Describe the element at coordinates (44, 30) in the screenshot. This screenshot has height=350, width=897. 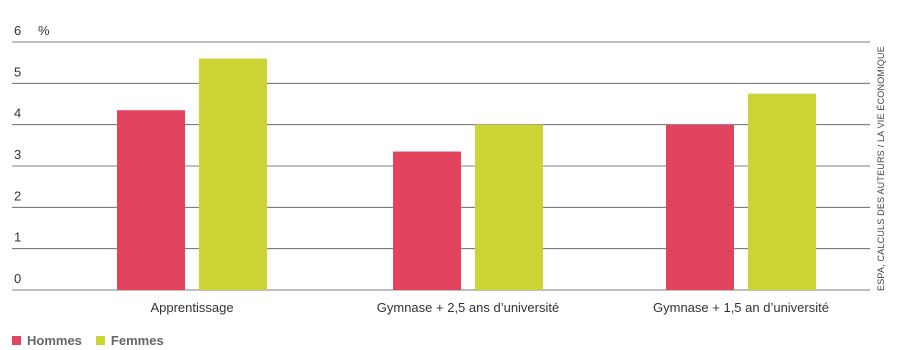
I see `y-axis-unit: %` at that location.